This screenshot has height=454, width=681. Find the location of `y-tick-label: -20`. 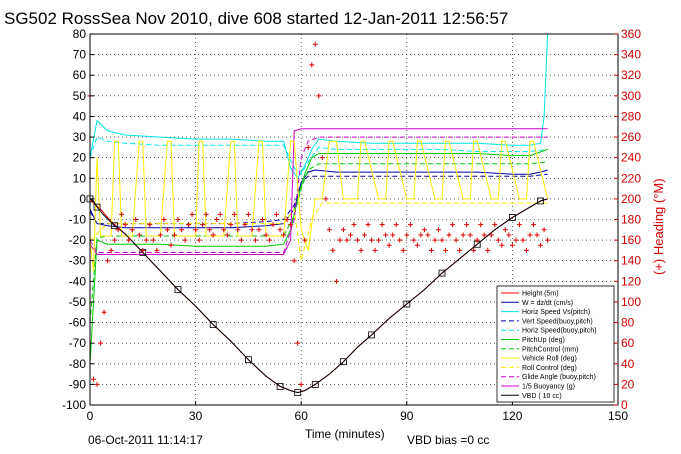

y-tick-label: -20 is located at coordinates (78, 240).